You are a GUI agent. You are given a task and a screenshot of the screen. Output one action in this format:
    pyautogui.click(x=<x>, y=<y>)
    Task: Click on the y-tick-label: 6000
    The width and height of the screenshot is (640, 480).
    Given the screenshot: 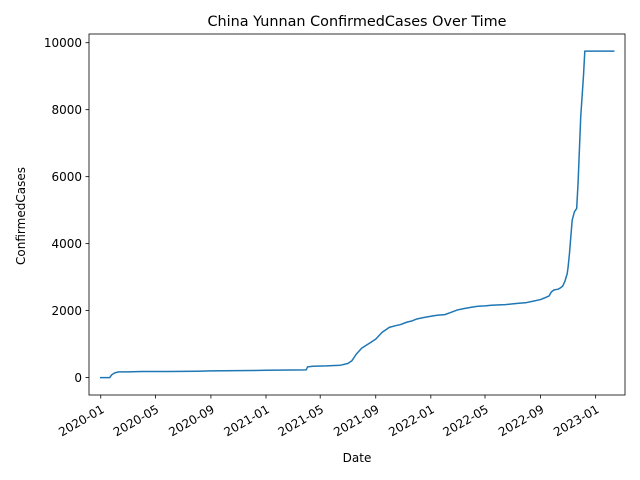 What is the action you would take?
    pyautogui.click(x=66, y=177)
    